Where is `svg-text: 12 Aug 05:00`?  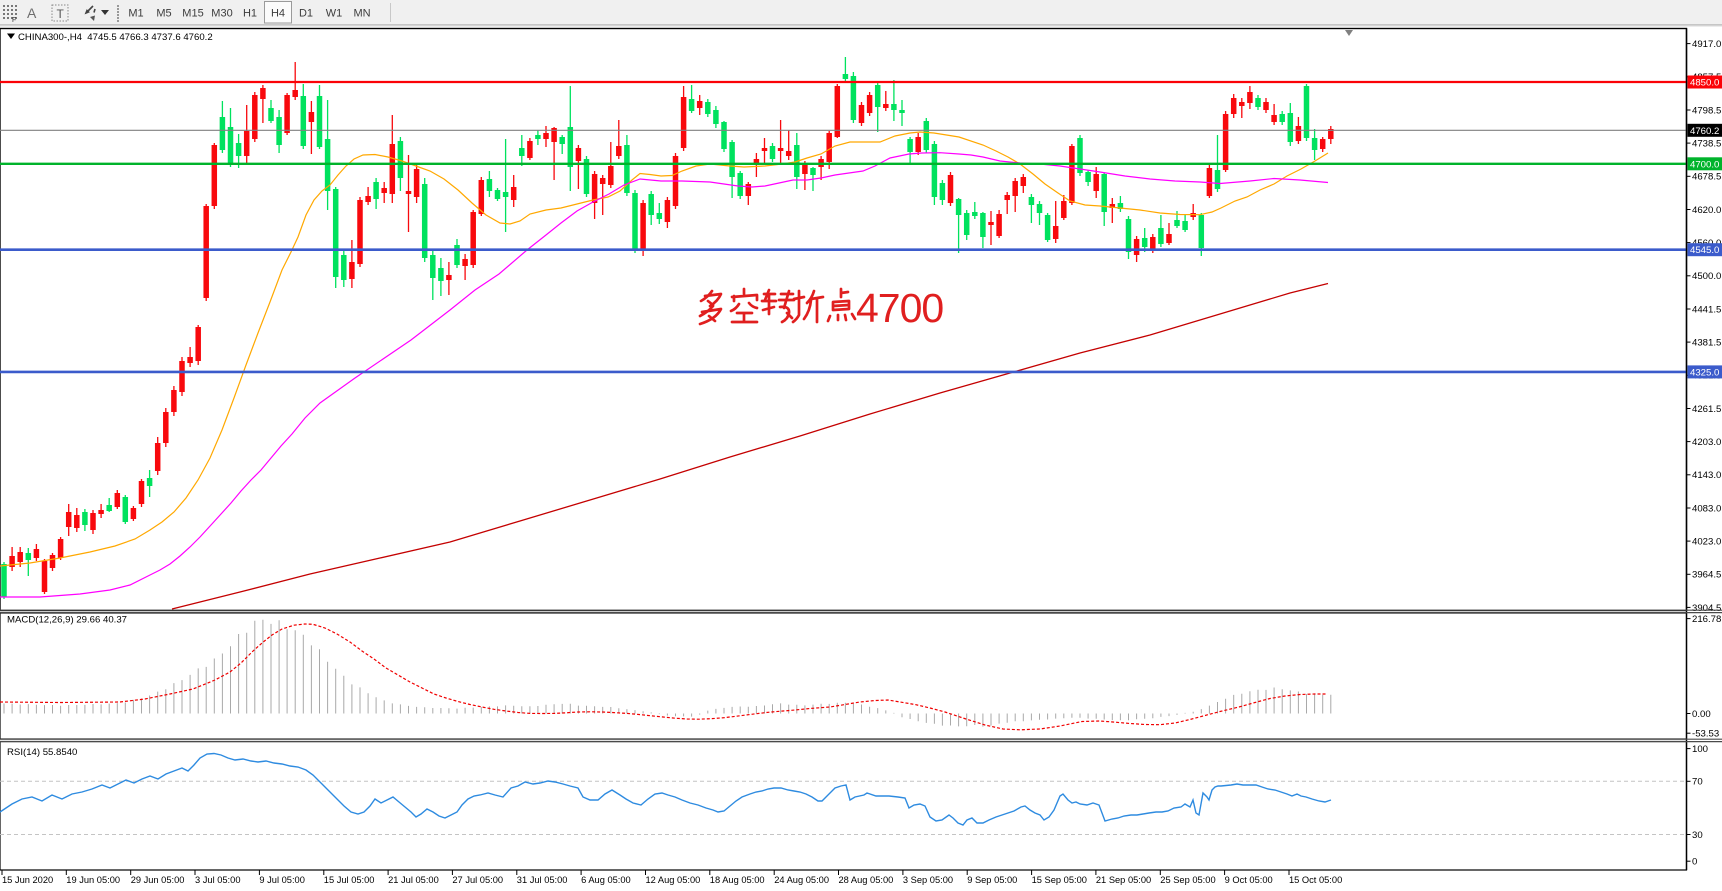
svg-text: 12 Aug 05:00 is located at coordinates (673, 880).